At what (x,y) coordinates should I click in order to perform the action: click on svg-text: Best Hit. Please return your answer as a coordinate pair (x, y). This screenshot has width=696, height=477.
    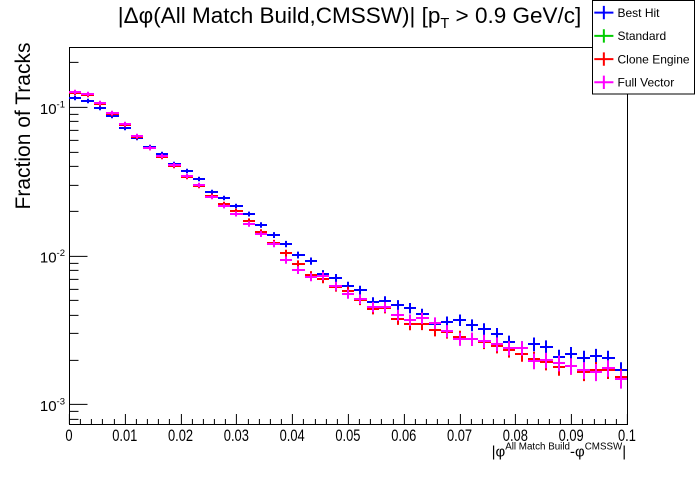
    Looking at the image, I should click on (639, 13).